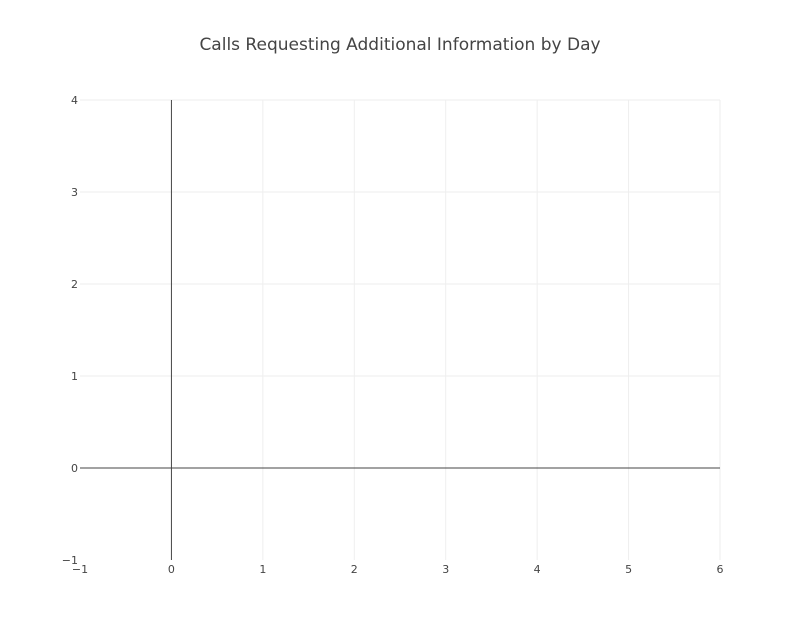 The image size is (800, 640). I want to click on x-tick-label: −1, so click(80, 569).